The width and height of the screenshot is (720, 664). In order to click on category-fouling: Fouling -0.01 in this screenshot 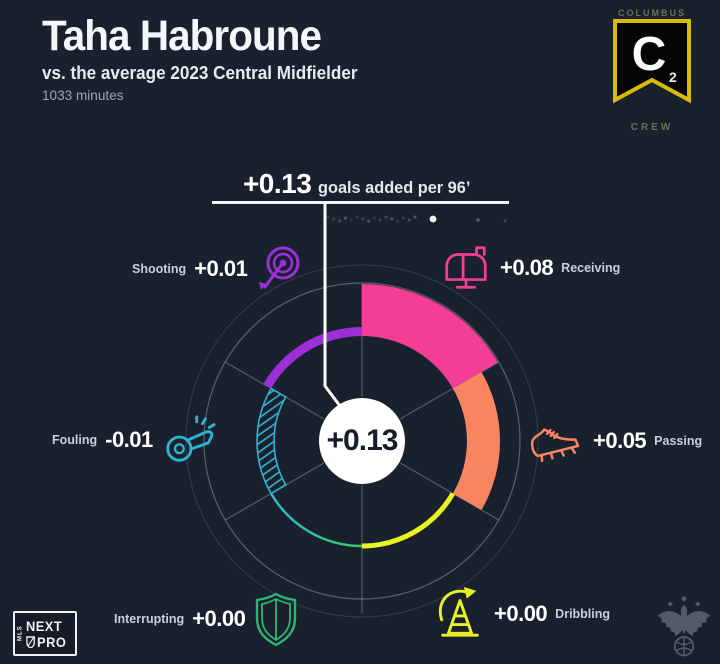, I will do `click(134, 440)`.